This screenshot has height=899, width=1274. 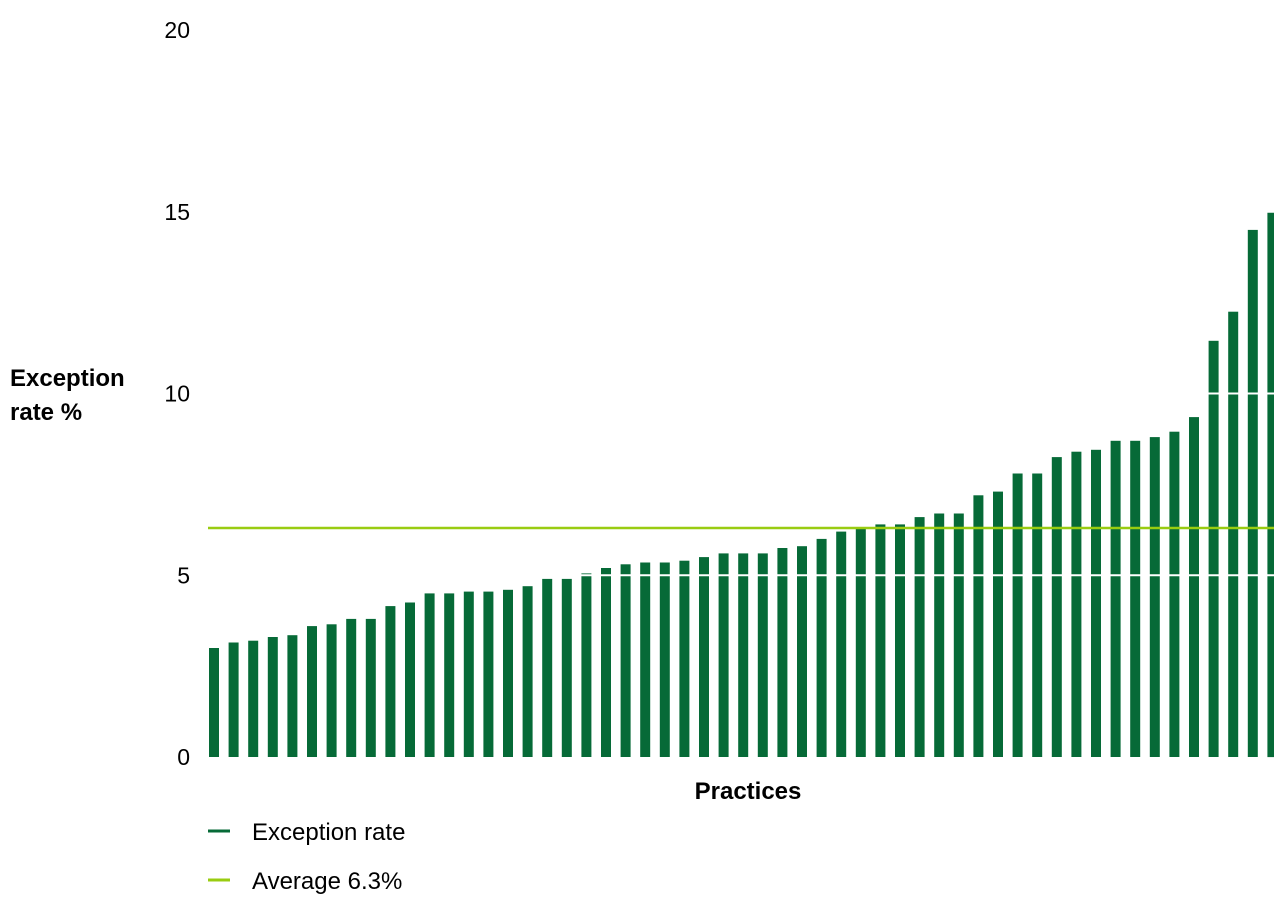 I want to click on y-tick-label-10: 10, so click(x=177, y=394).